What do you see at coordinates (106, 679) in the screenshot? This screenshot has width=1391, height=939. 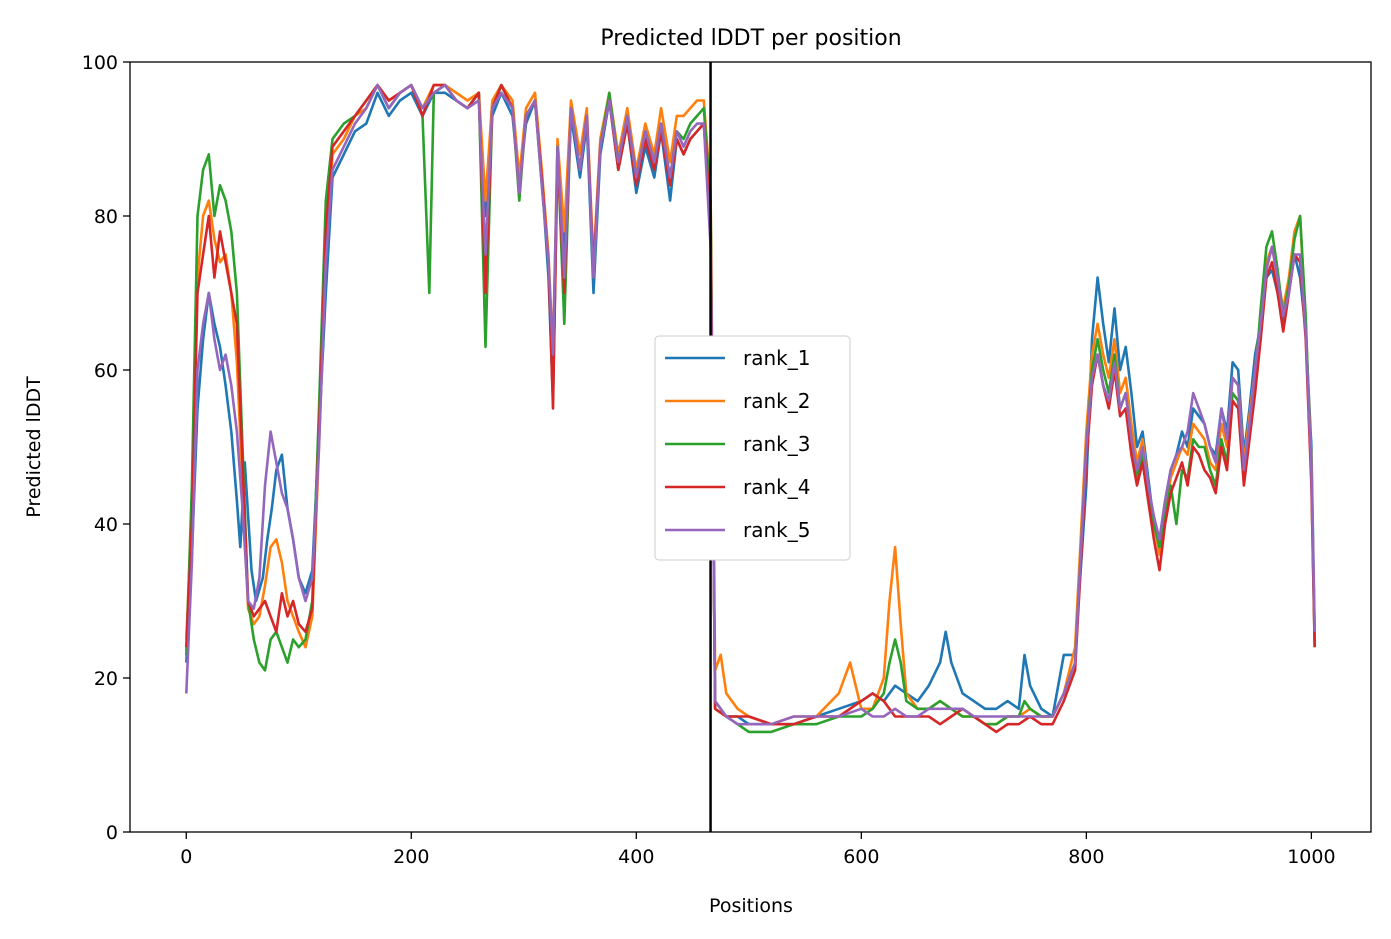 I see `y-tick-label: 20` at bounding box center [106, 679].